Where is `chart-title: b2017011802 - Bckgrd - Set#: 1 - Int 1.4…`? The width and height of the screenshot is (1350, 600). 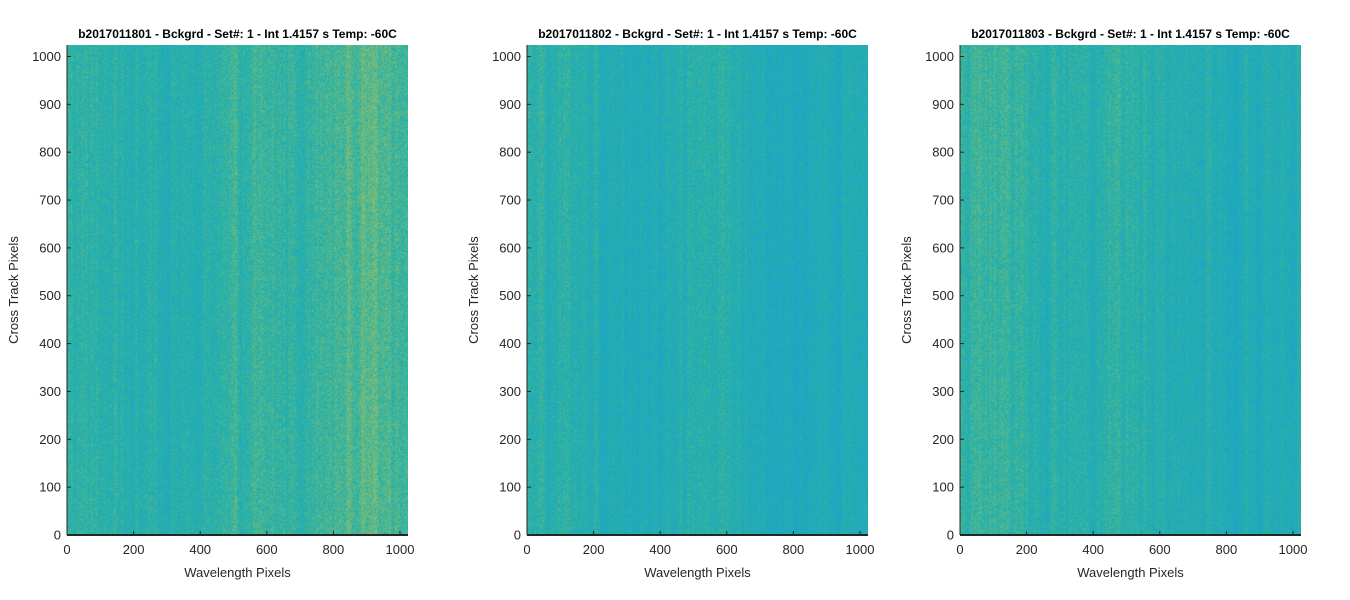
chart-title: b2017011802 - Bckgrd - Set#: 1 - Int 1.4… is located at coordinates (697, 34).